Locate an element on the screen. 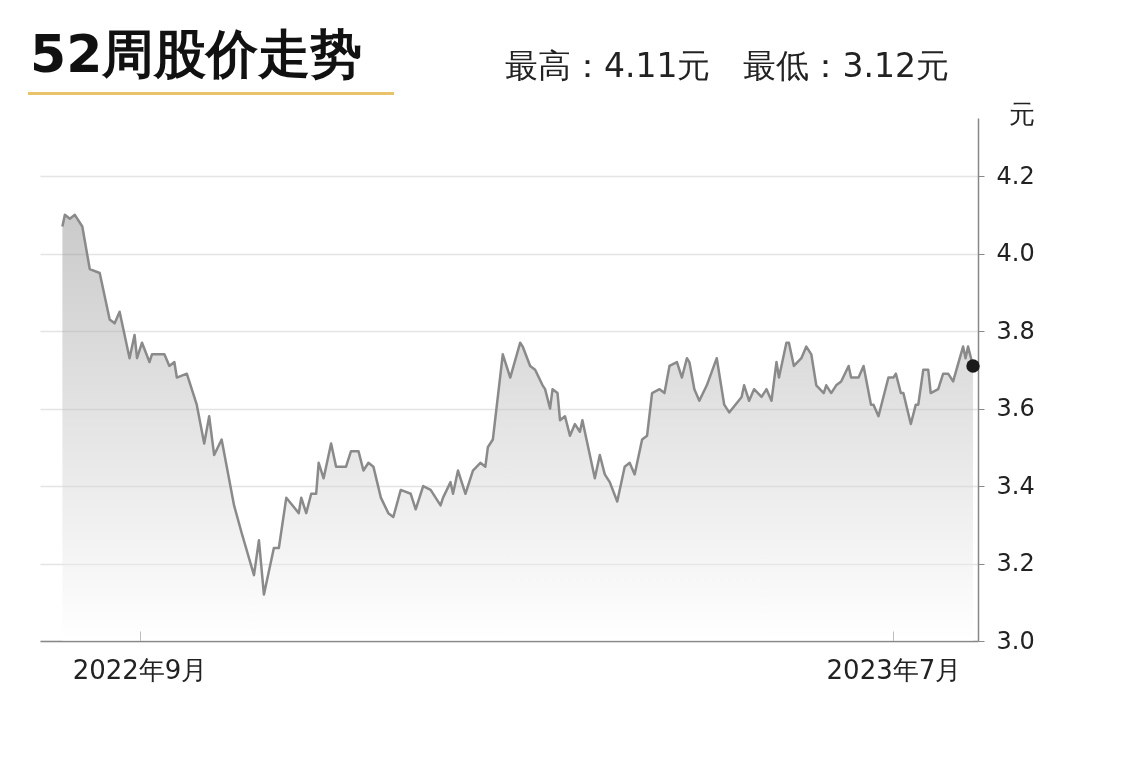  y-tick-label: 3.4 is located at coordinates (1015, 485).